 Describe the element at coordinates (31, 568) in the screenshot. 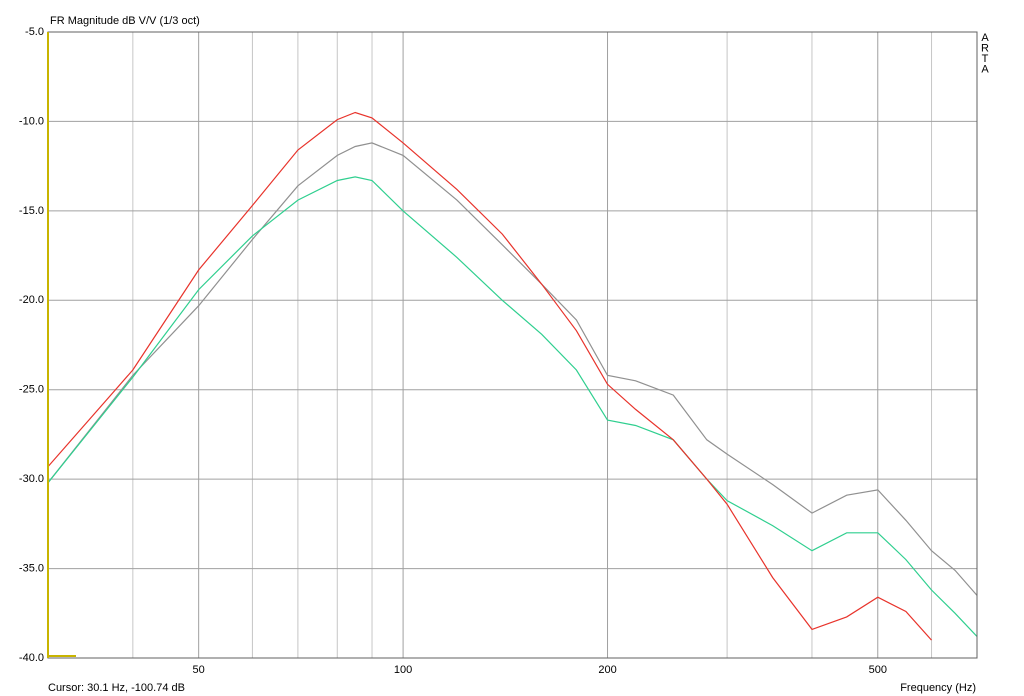

I see `y-tick-label: -35.0` at that location.